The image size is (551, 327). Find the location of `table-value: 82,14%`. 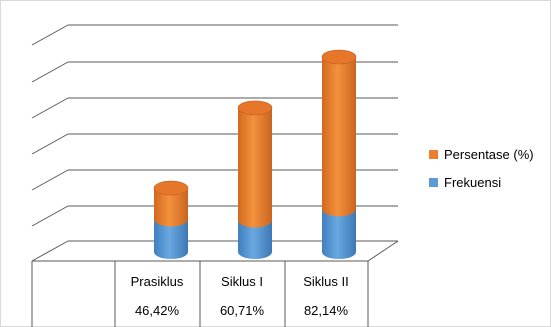

table-value: 82,14% is located at coordinates (326, 310).